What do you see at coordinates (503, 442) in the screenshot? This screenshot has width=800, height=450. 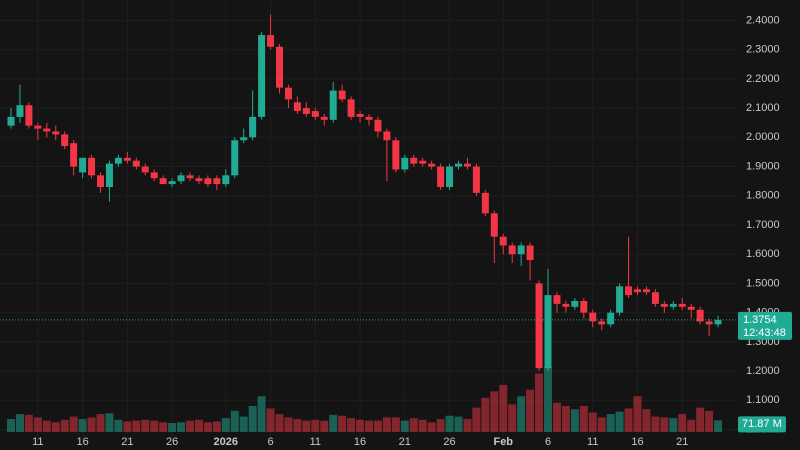 I see `x-tick-label: Feb` at bounding box center [503, 442].